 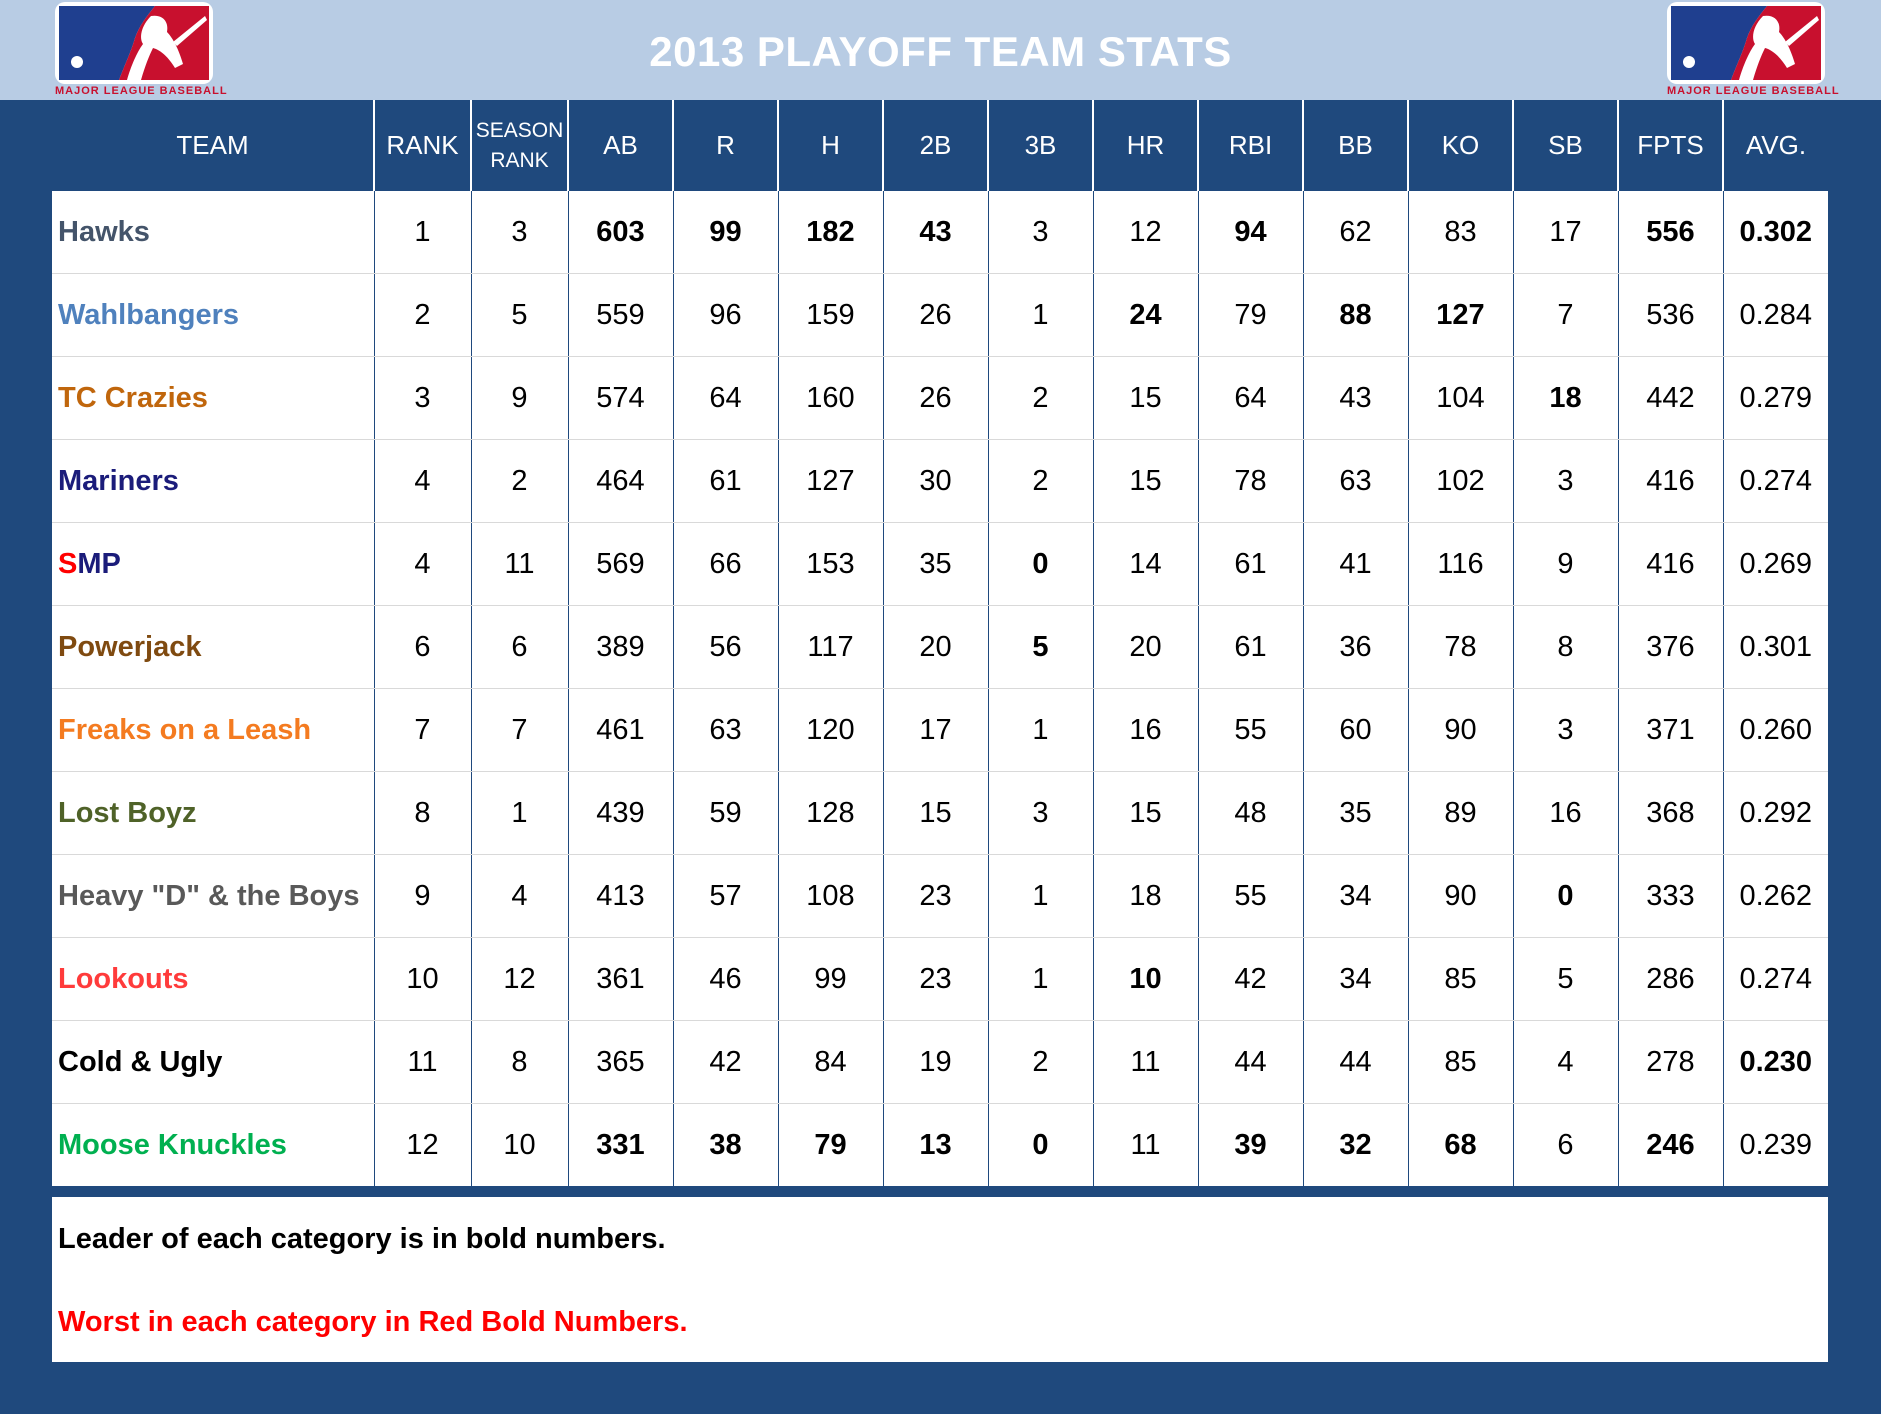 I want to click on team-name-part: S, so click(x=68, y=563).